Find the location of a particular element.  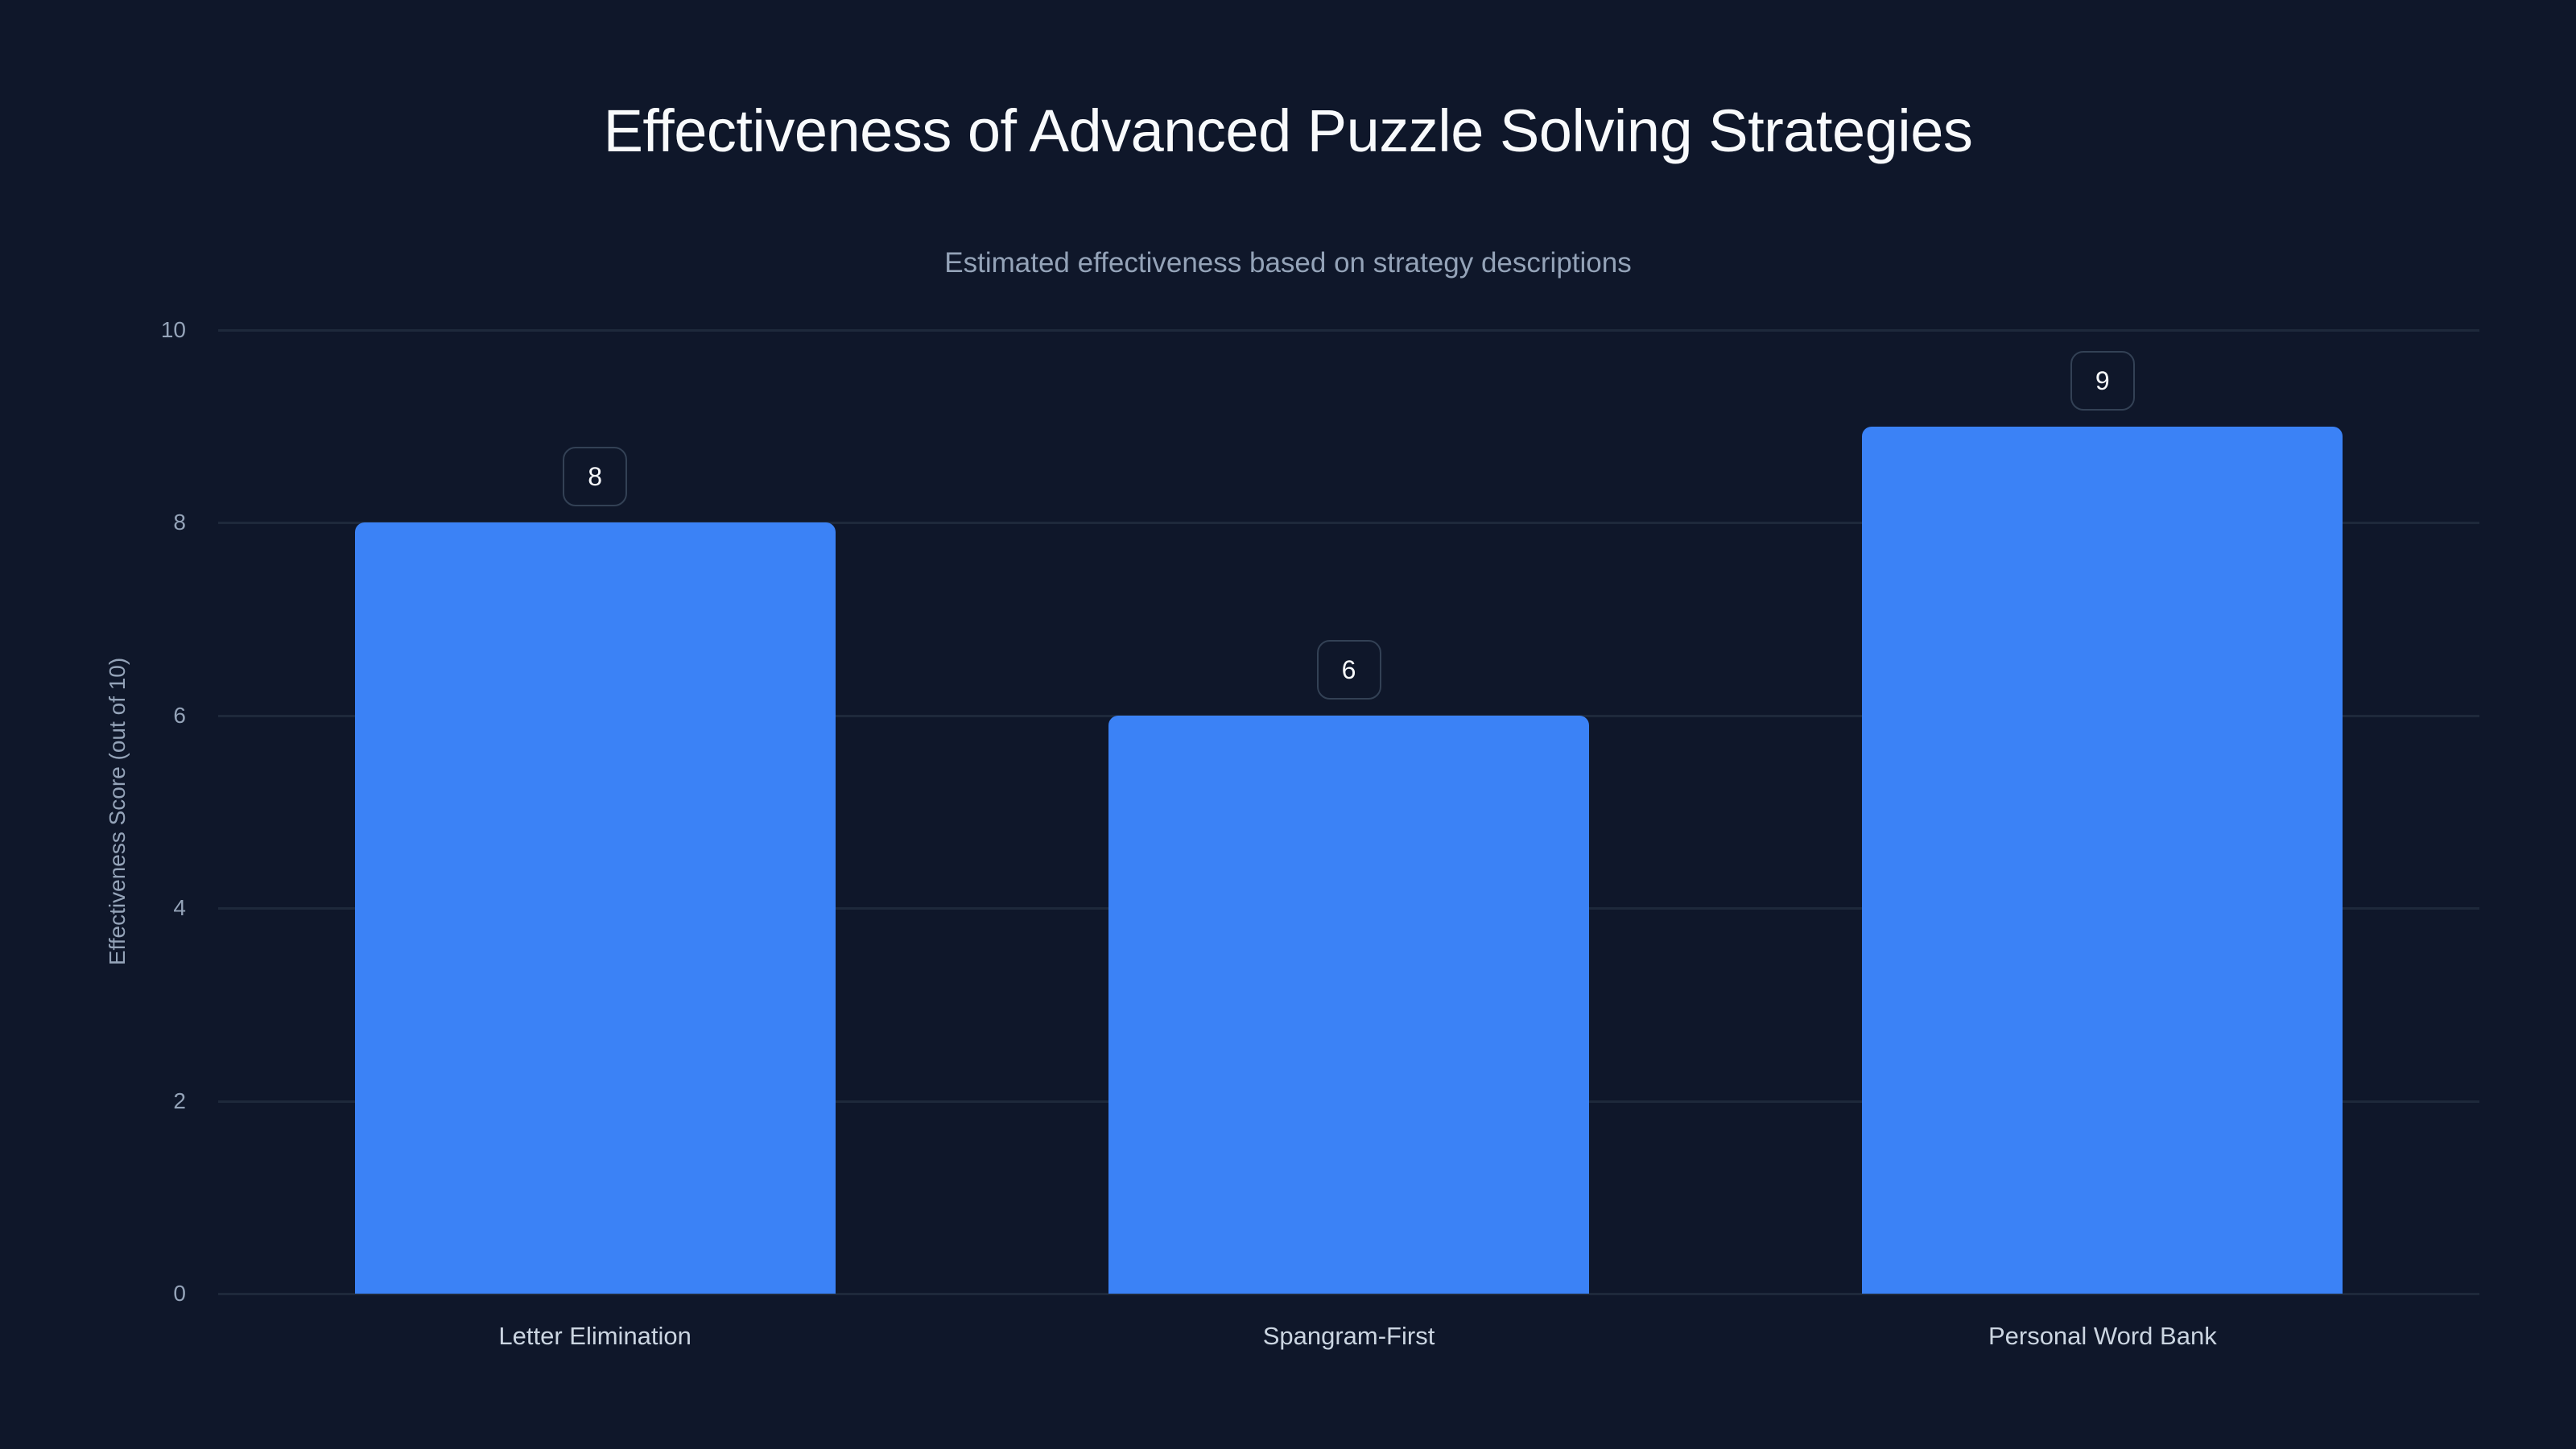

y-tick-label: 6 is located at coordinates (179, 715).